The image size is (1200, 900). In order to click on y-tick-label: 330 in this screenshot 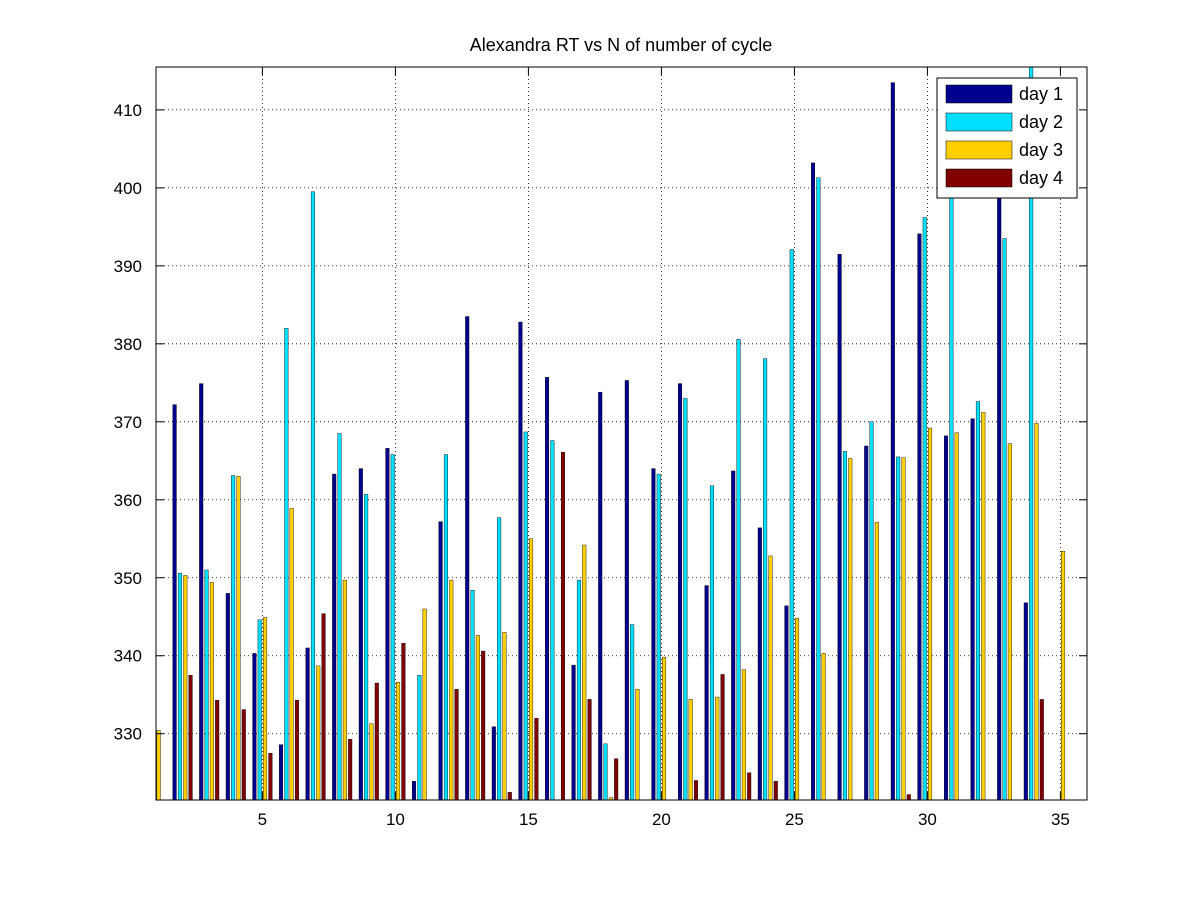, I will do `click(128, 734)`.